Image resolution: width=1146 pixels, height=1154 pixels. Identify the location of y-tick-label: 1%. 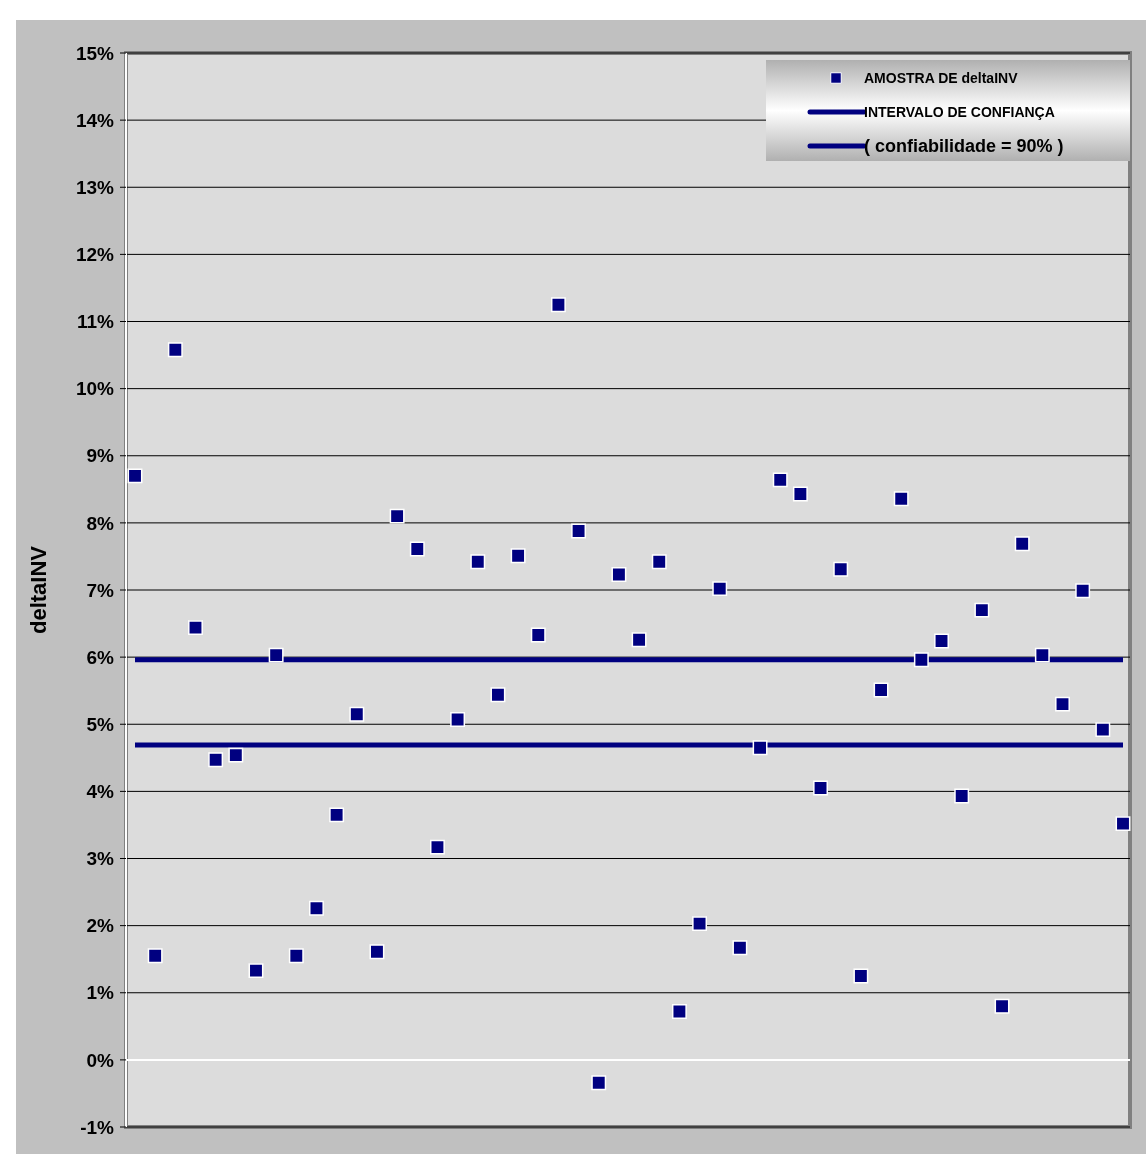
(100, 993).